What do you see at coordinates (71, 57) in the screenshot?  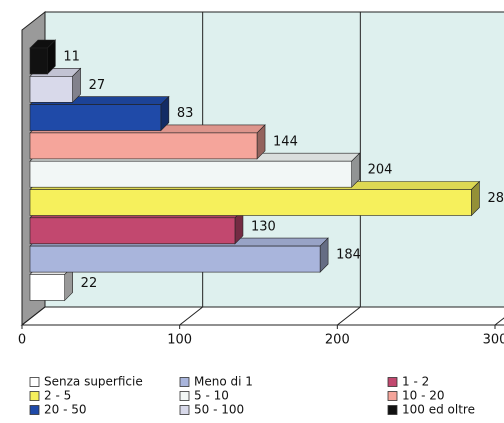 I see `value-label: 11` at bounding box center [71, 57].